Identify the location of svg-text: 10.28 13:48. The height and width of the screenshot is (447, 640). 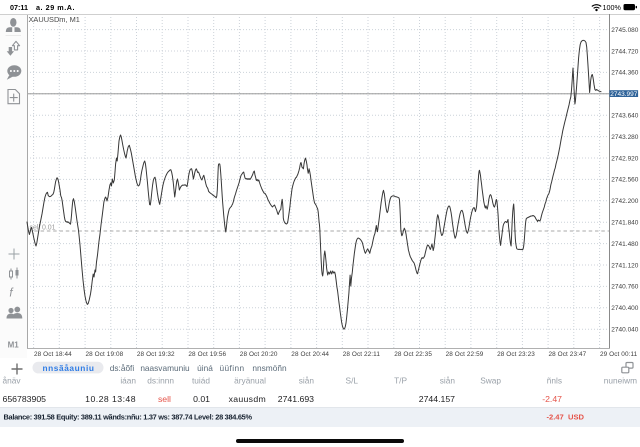
(110, 399).